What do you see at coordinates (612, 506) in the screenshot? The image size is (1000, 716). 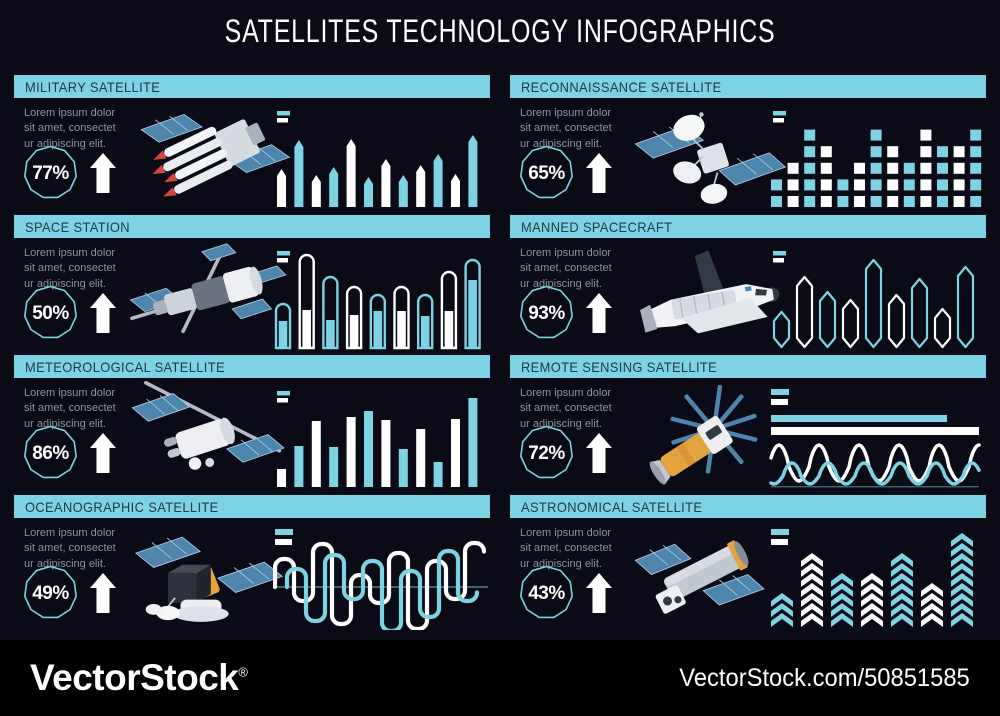 I see `panel-title: ASTRONOMICAL SATELLITE` at bounding box center [612, 506].